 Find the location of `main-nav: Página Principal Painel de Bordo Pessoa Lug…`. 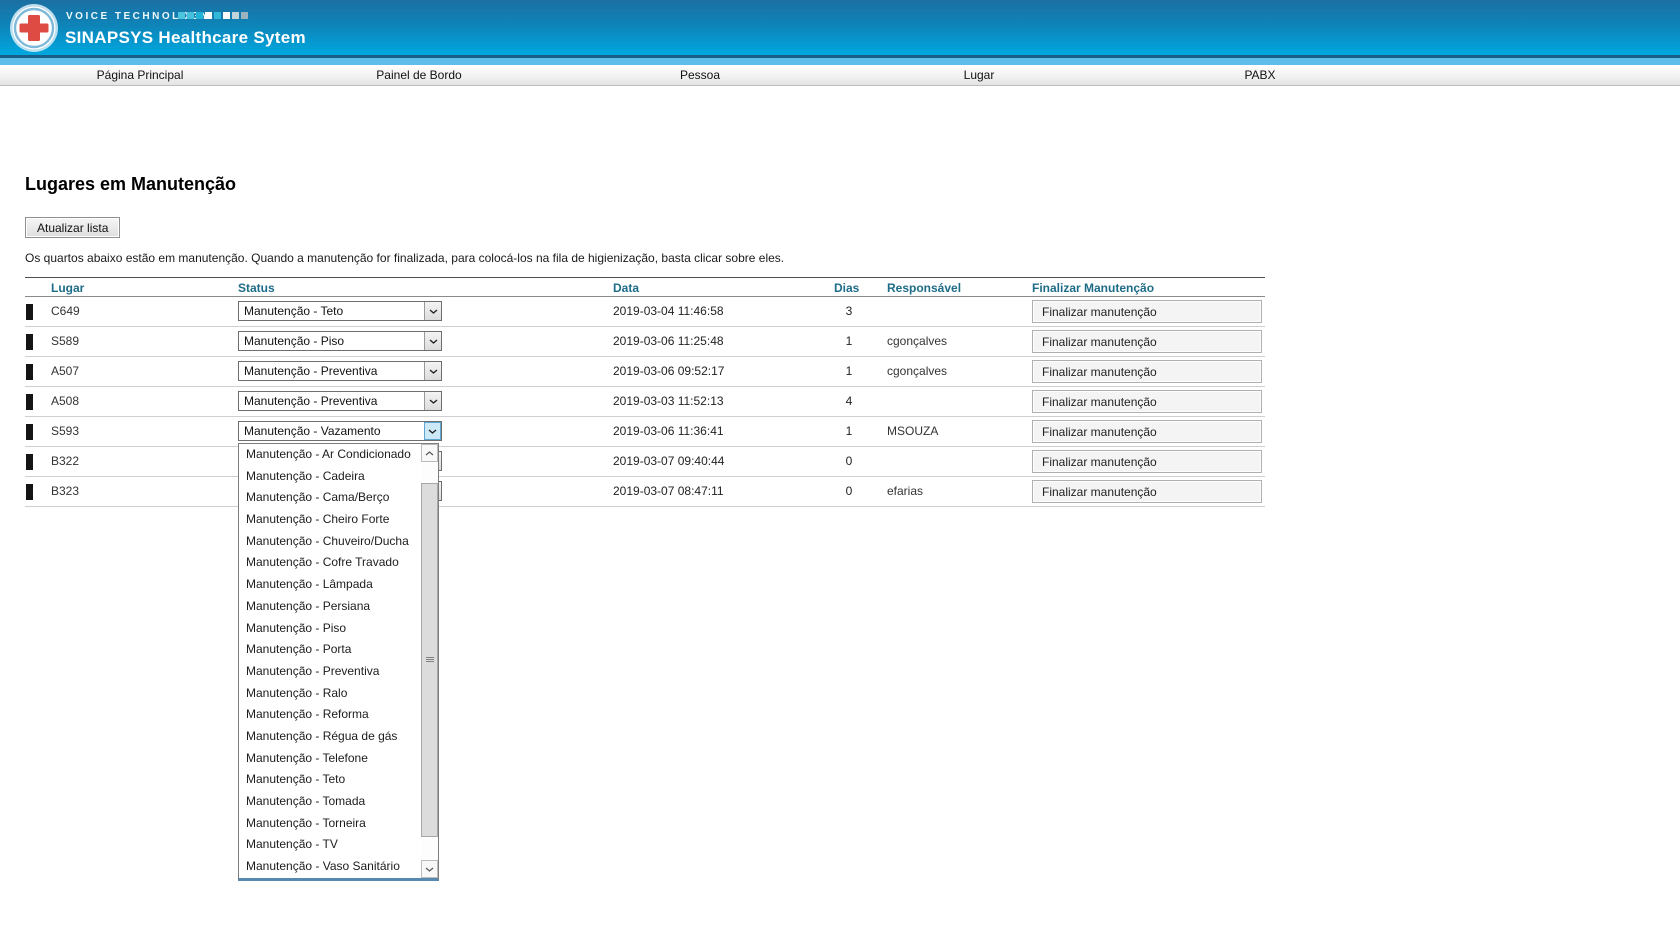

main-nav: Página Principal Painel de Bordo Pessoa Lug… is located at coordinates (840, 75).